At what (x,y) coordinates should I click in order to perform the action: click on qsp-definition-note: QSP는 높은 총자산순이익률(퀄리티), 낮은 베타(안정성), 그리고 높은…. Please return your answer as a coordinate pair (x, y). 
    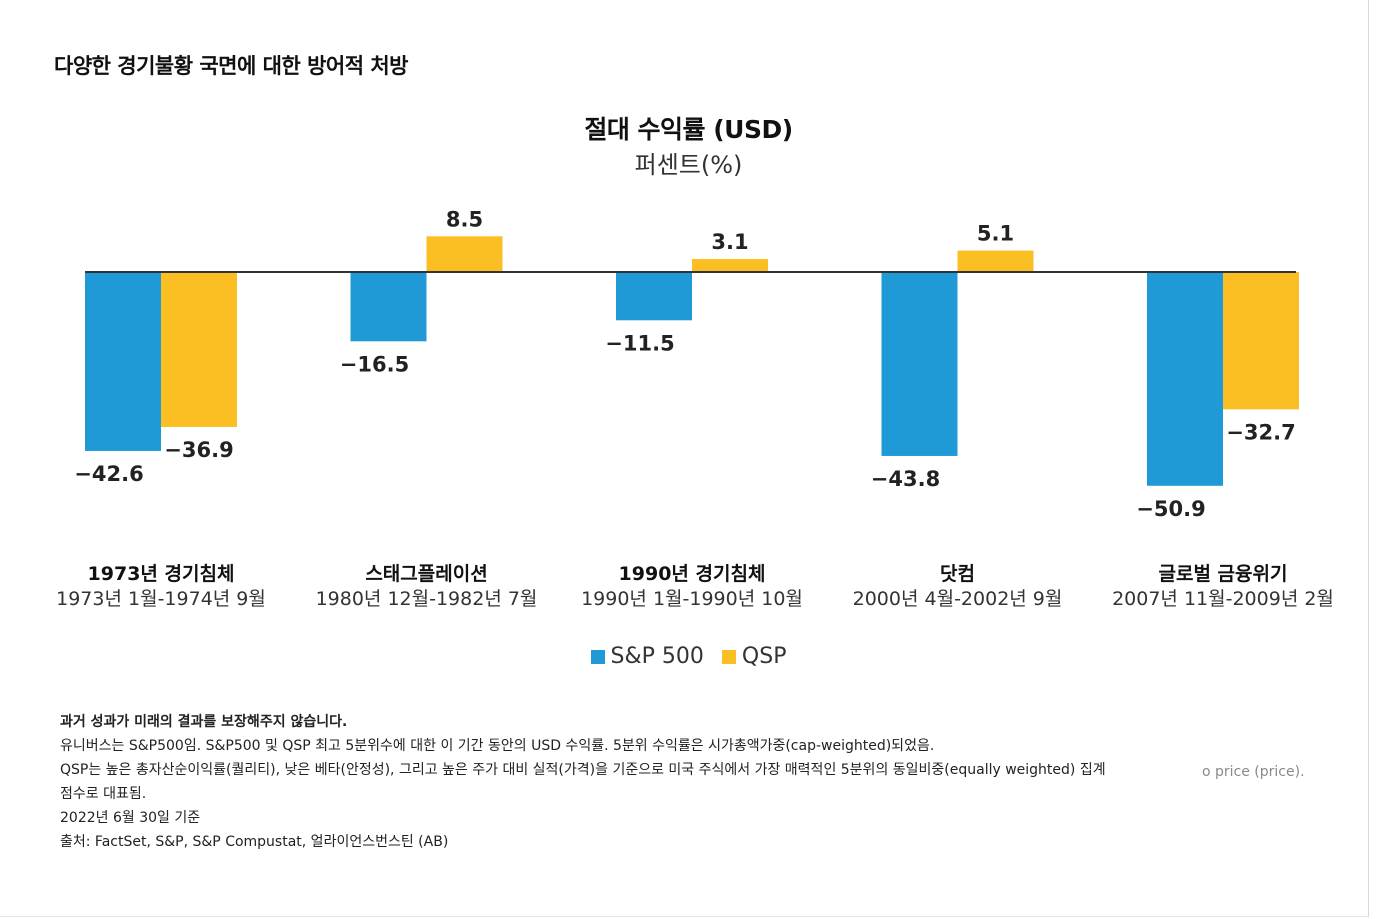
    Looking at the image, I should click on (583, 770).